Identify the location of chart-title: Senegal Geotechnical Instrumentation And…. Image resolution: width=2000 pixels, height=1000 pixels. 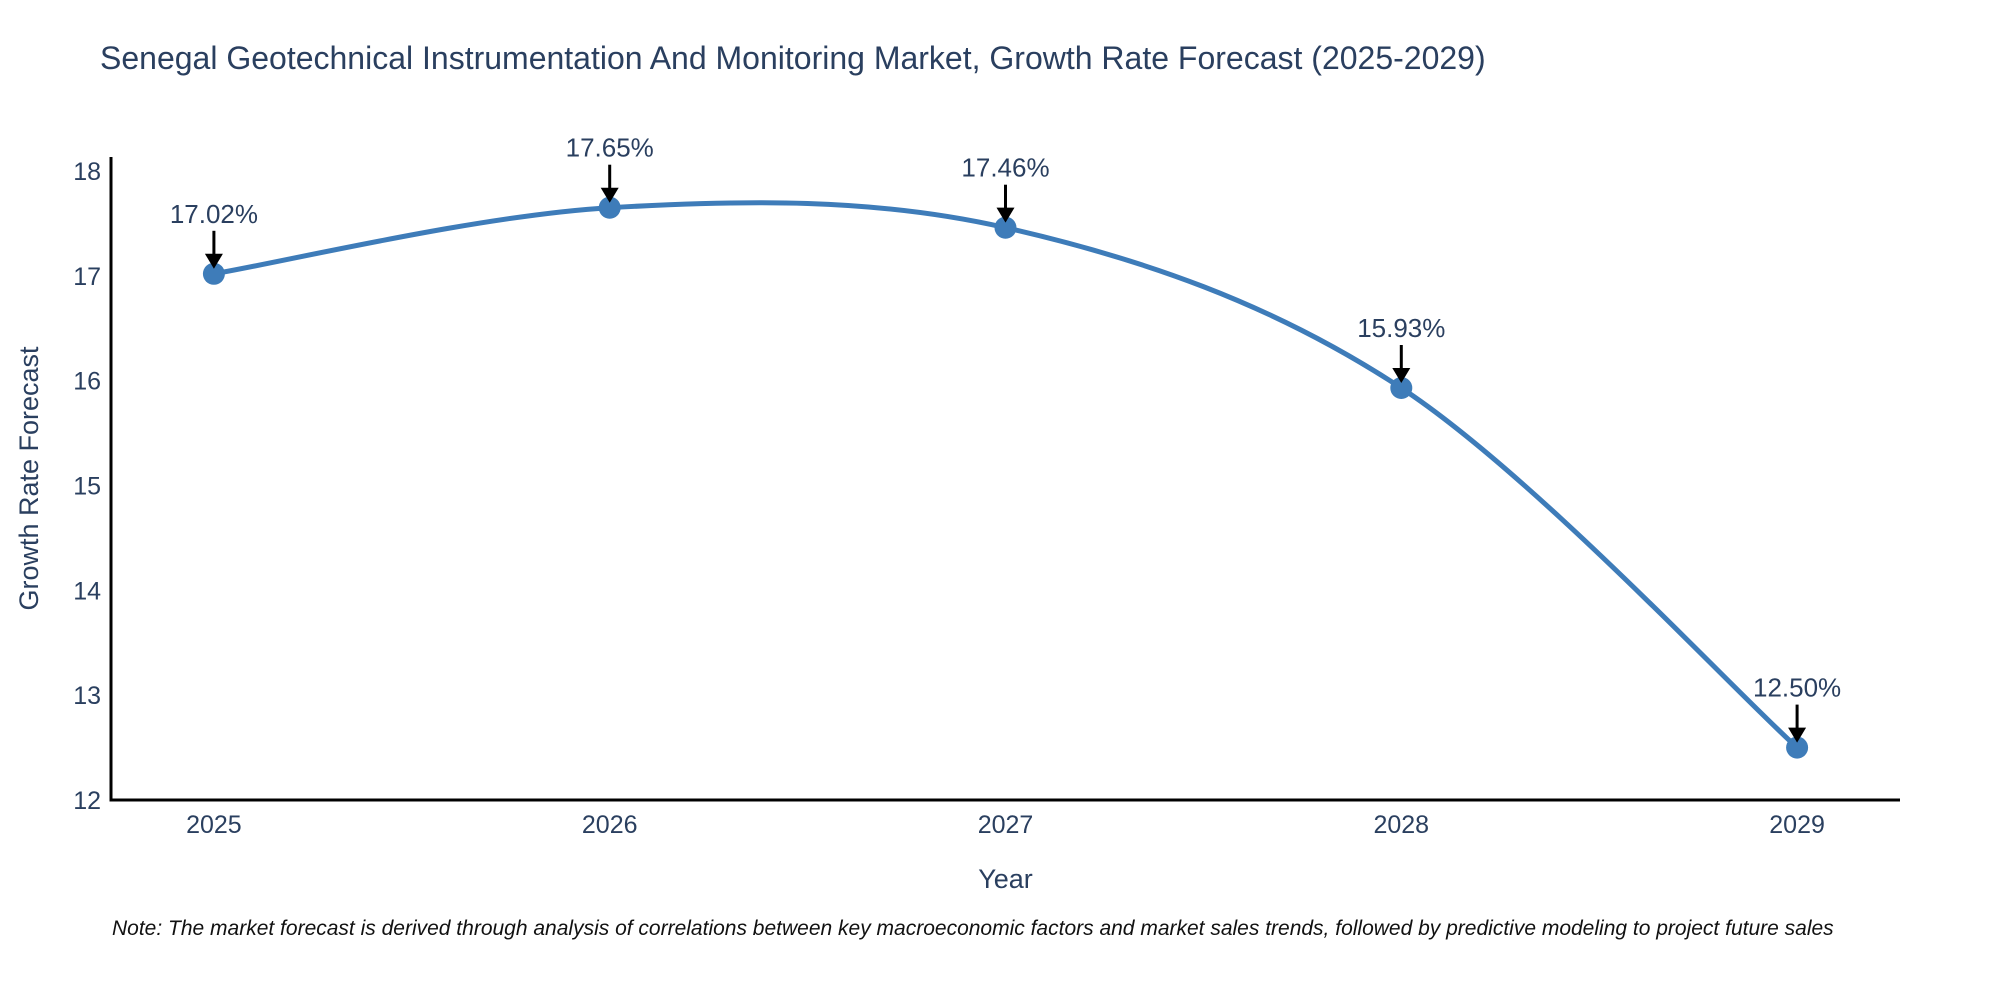
(793, 58).